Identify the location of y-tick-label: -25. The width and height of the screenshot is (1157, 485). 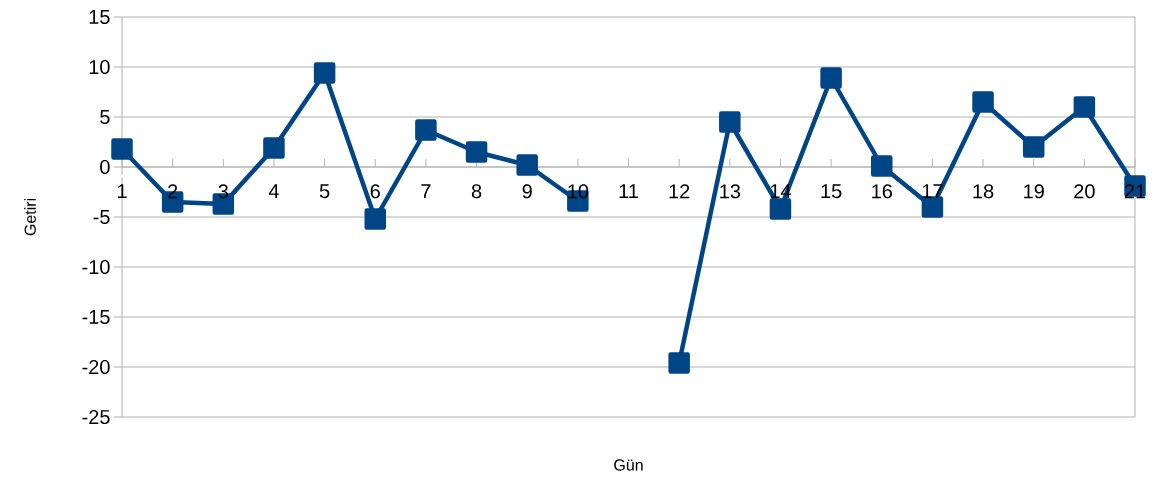
(96, 417).